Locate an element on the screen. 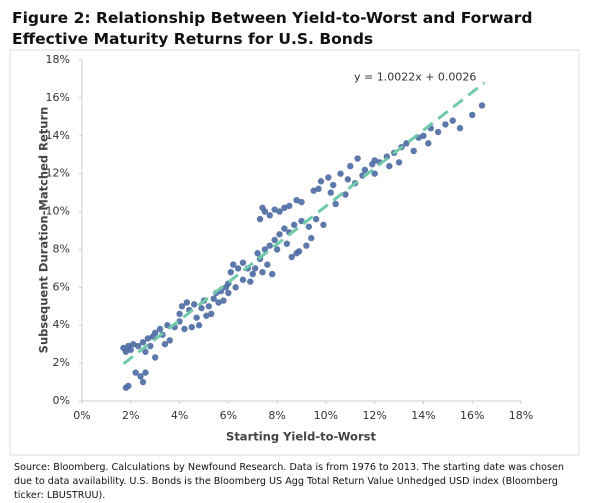 The height and width of the screenshot is (503, 589). x-tick-label: 14% is located at coordinates (423, 415).